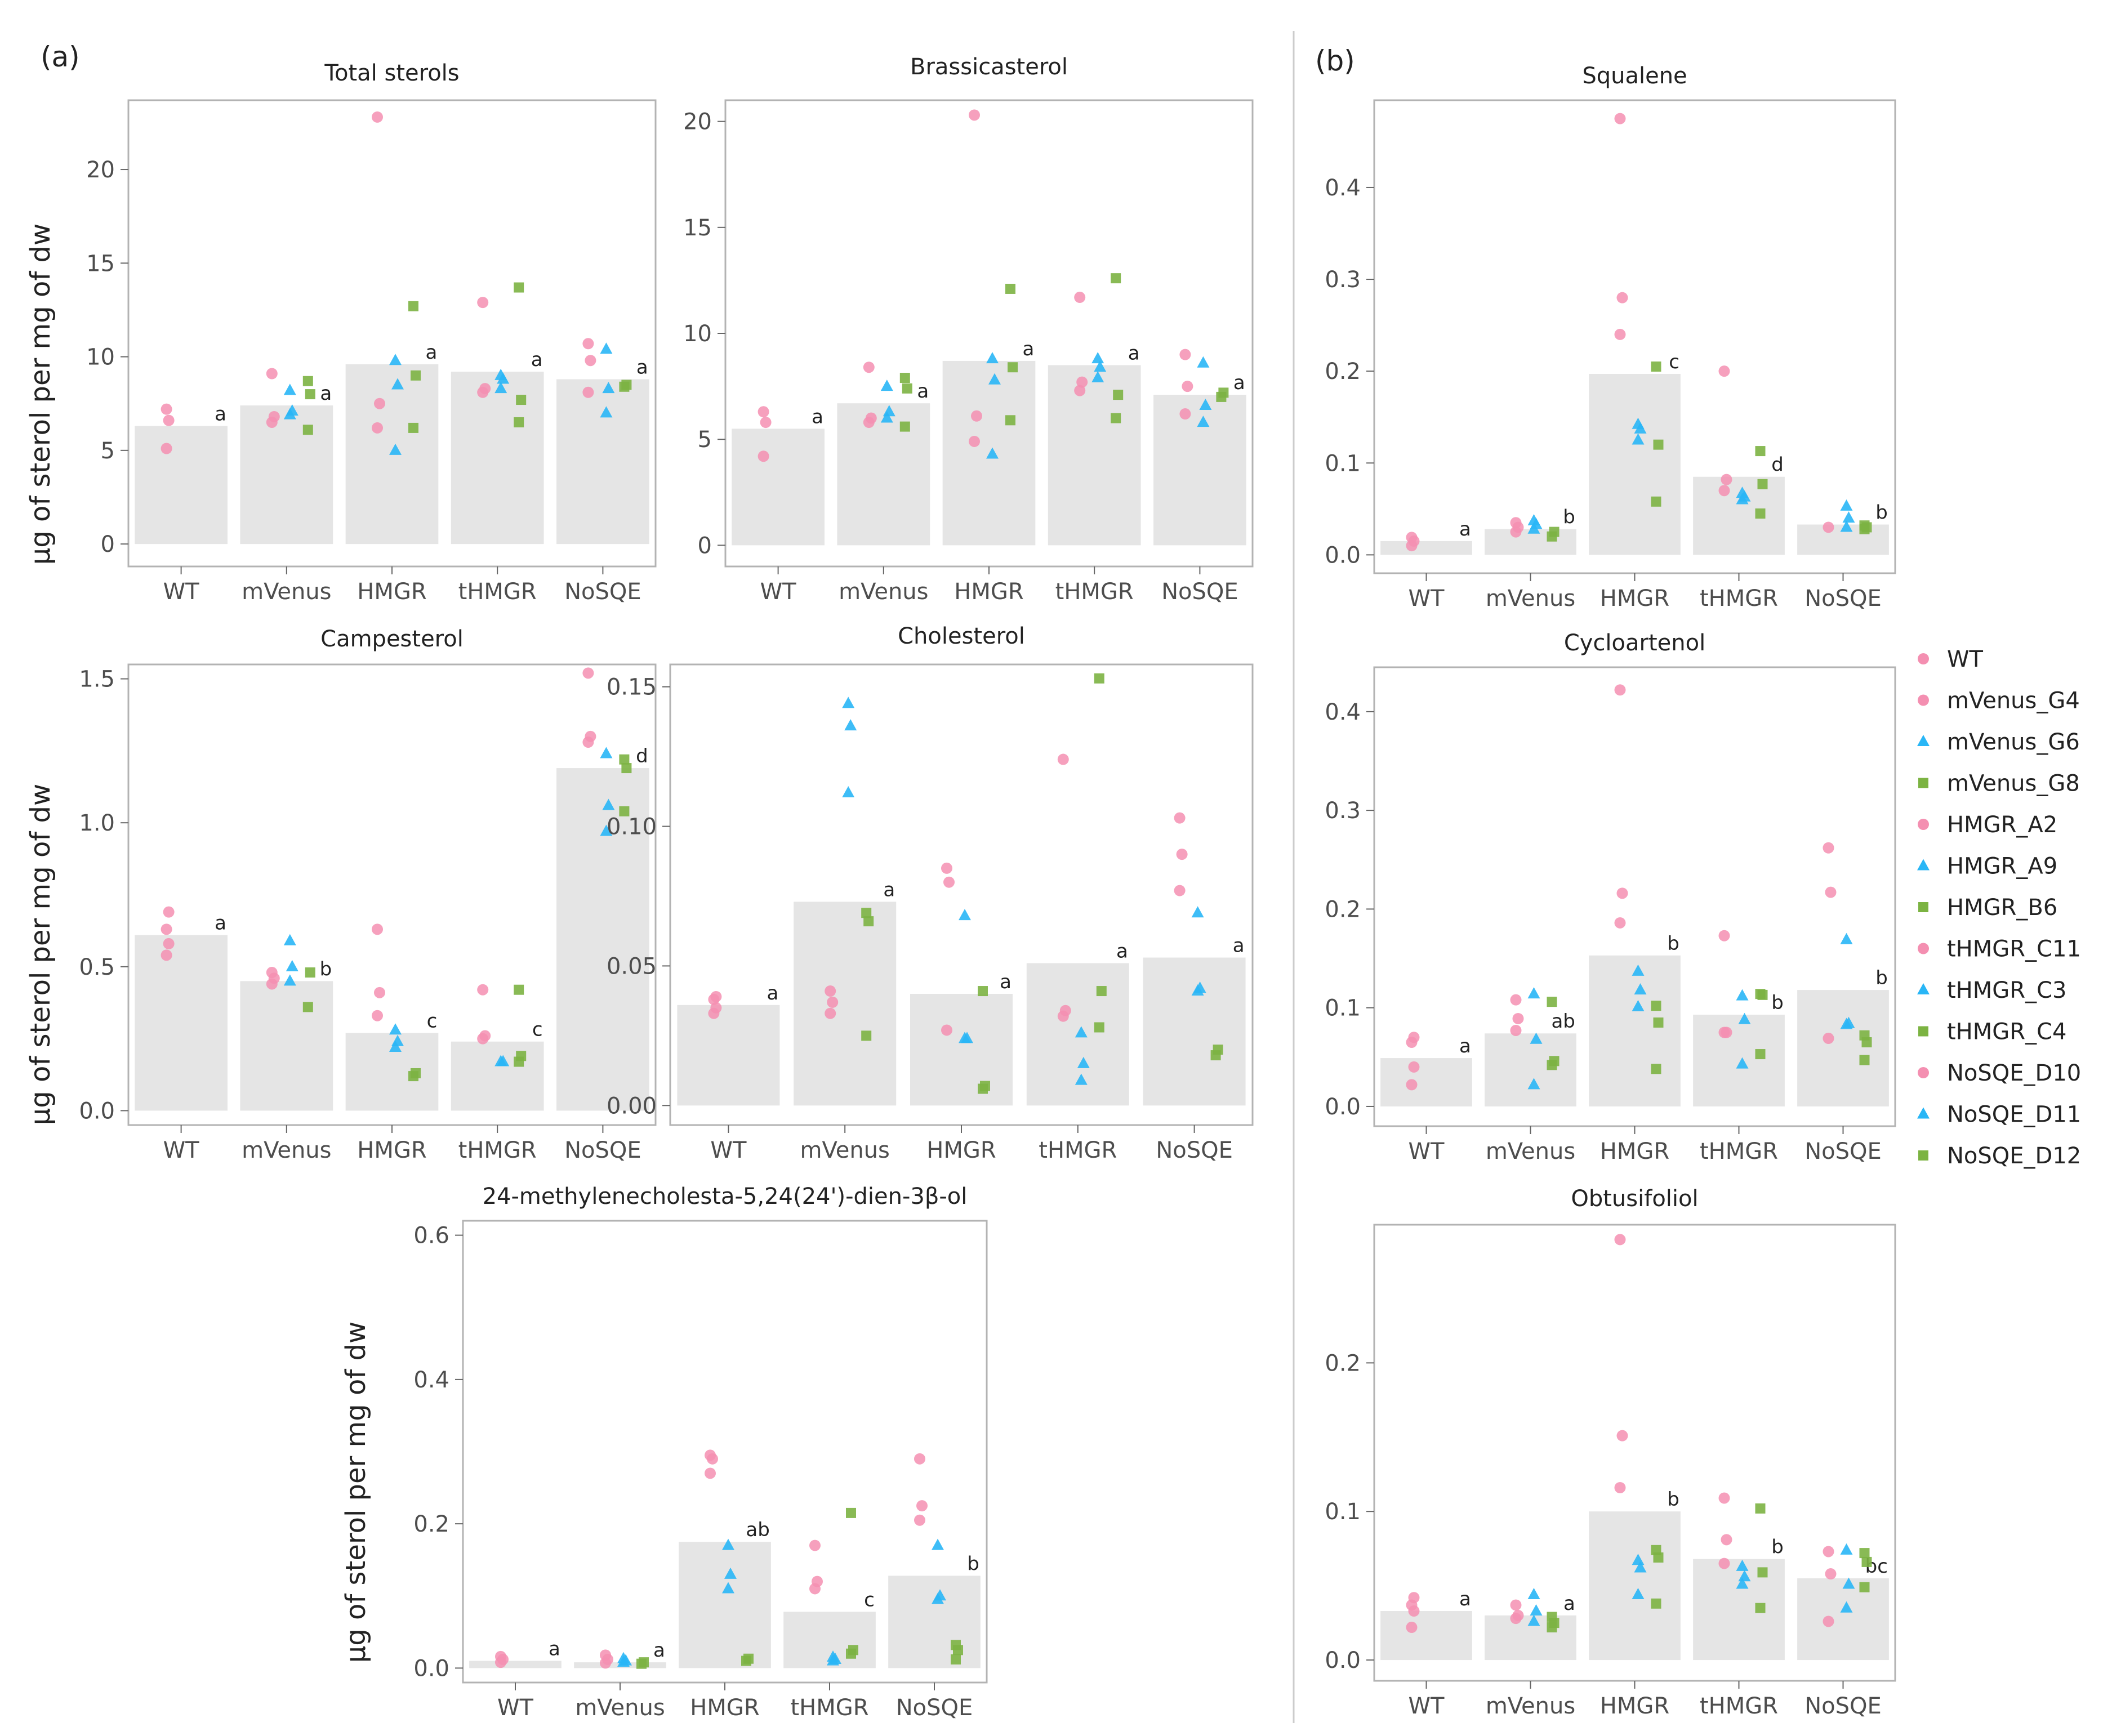 The width and height of the screenshot is (2112, 1736). Describe the element at coordinates (1988, 908) in the screenshot. I see `legend-item: HMGR_B6` at that location.